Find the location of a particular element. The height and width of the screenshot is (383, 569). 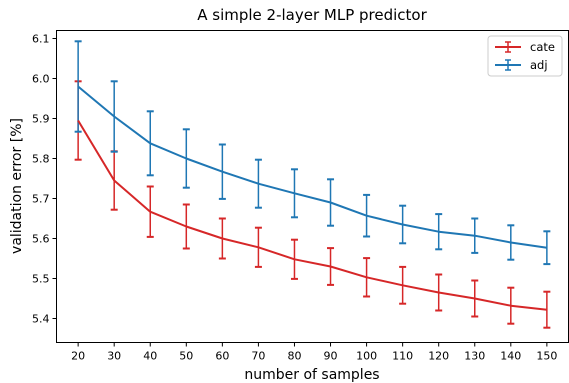

x-tick-label: 30 is located at coordinates (114, 356).